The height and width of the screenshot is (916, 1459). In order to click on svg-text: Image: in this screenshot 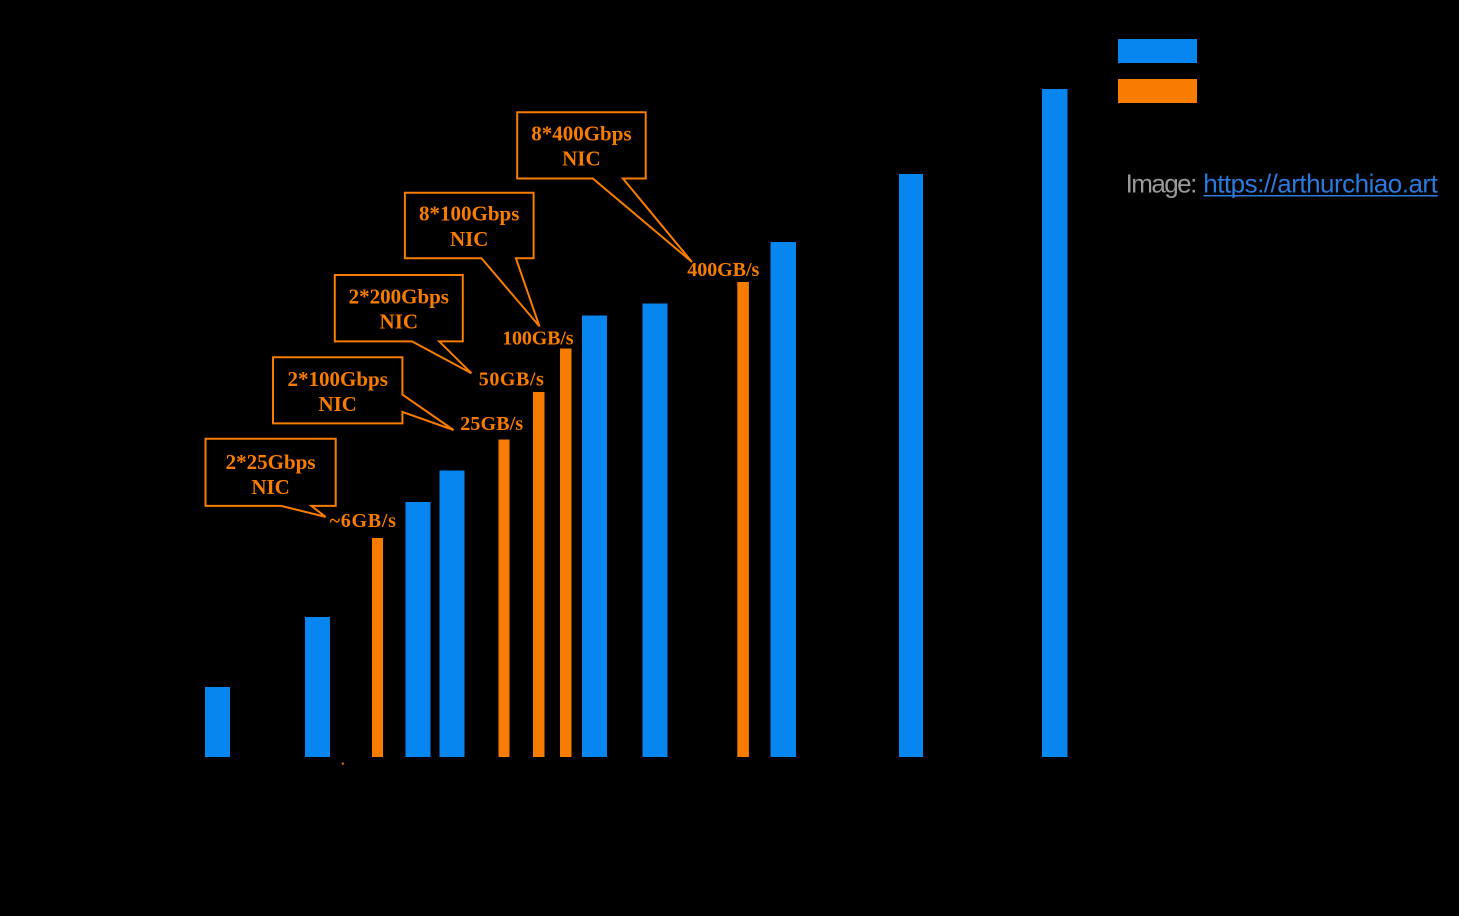, I will do `click(1162, 183)`.